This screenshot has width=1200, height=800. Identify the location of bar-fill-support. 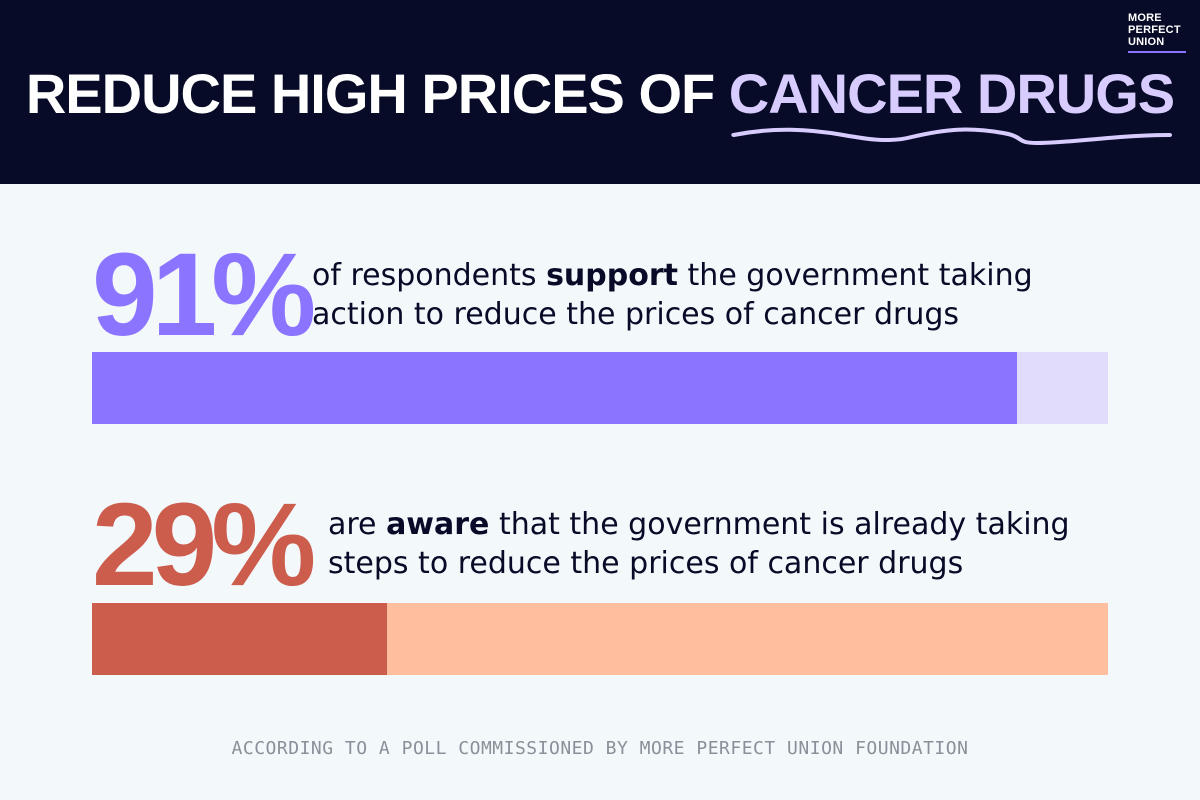
(554, 388).